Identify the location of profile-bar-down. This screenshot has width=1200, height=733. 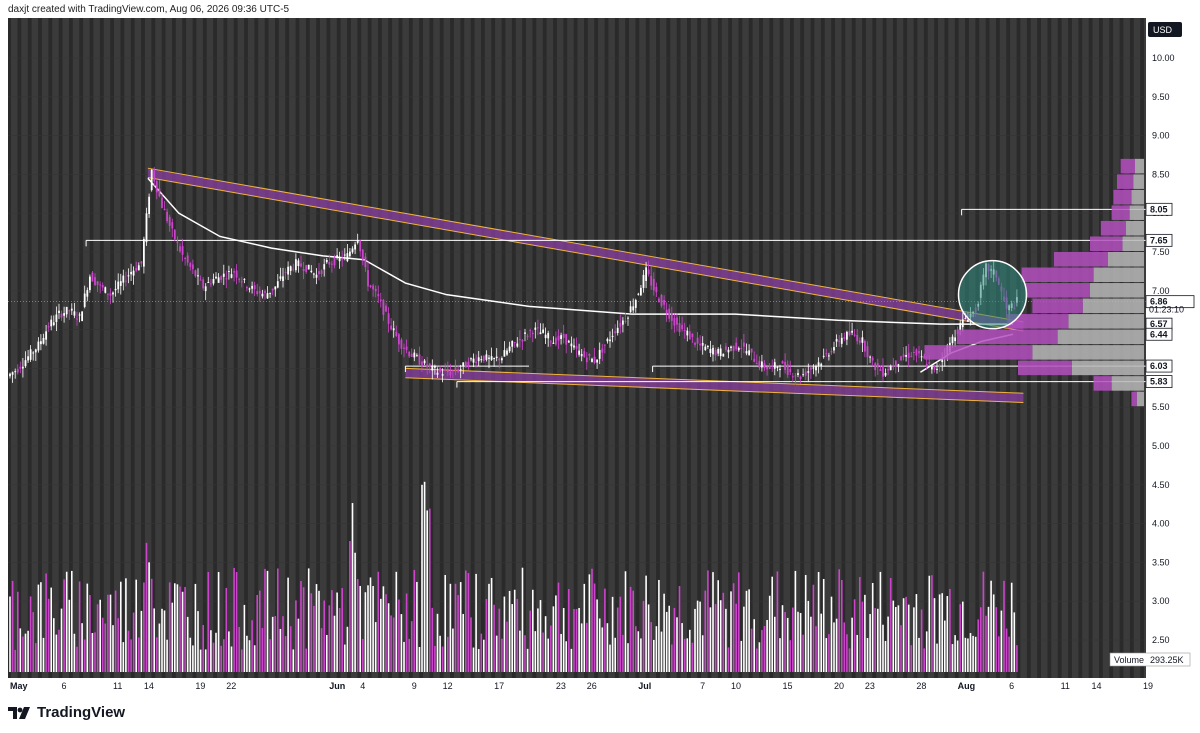
(1057, 306).